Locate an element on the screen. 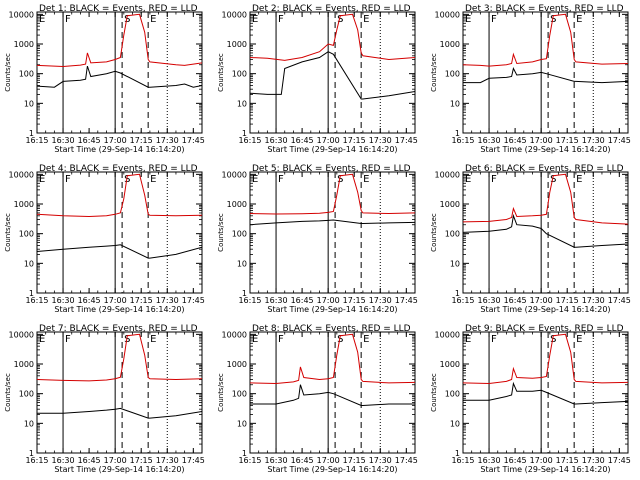  panel-title: Det 9: BLACK = Events, RED = LLD is located at coordinates (544, 329).